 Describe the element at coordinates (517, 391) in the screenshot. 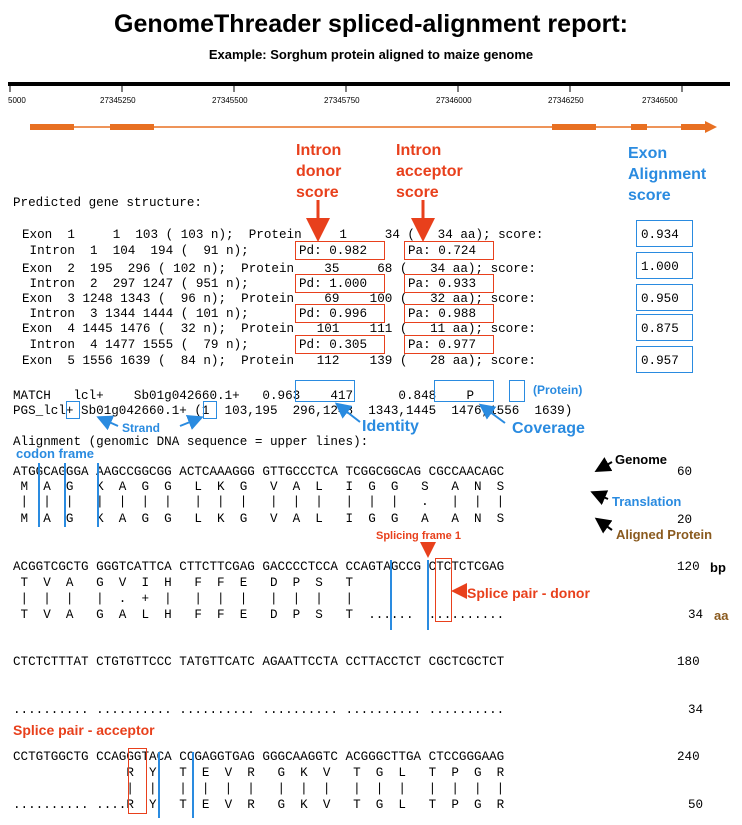

I see `protein-box` at that location.